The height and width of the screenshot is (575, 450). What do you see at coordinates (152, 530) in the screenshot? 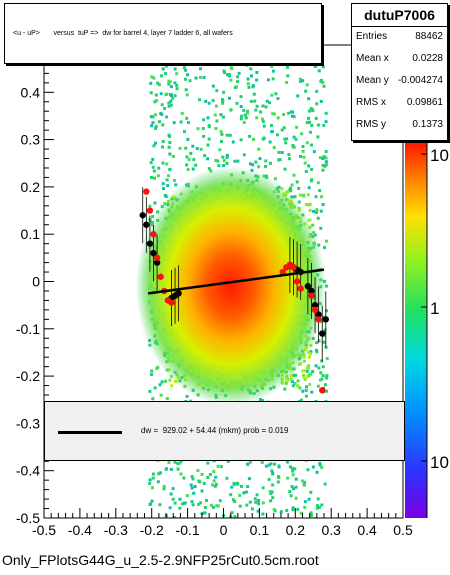
I see `x-tick-label: -0.2` at bounding box center [152, 530].